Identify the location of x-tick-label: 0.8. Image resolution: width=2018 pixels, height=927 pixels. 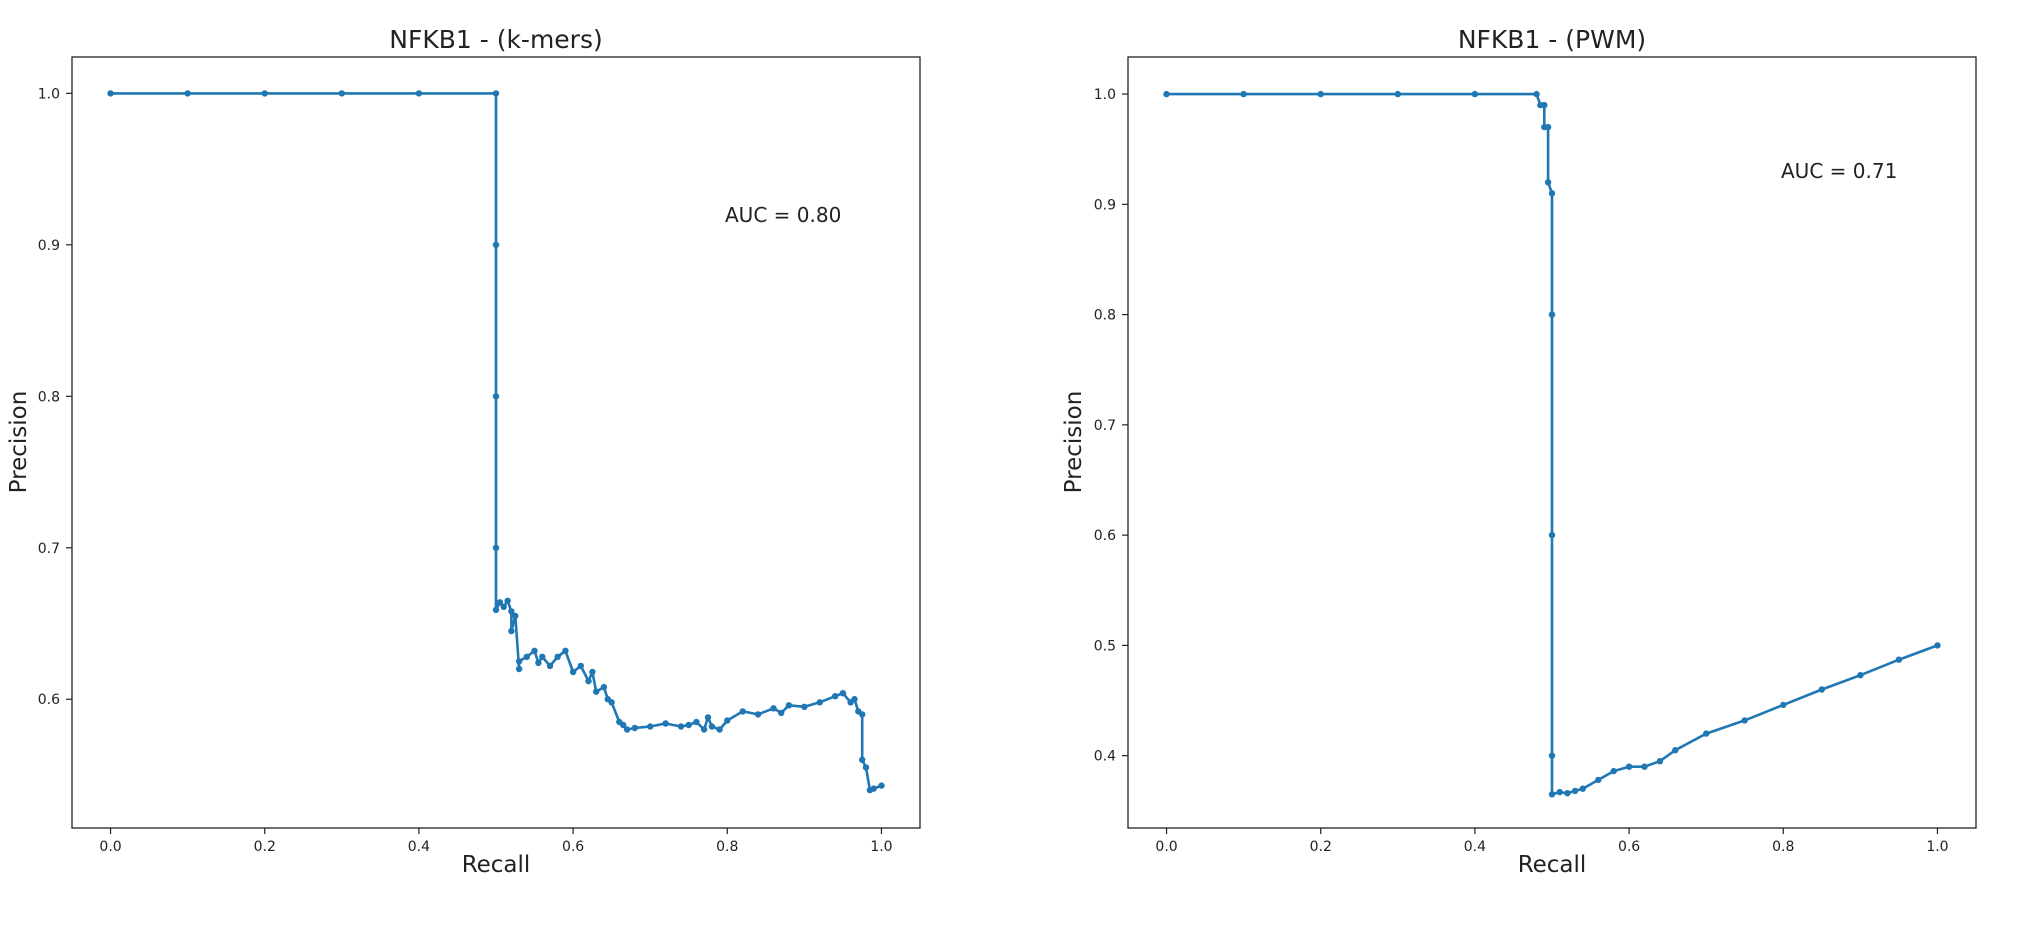
(1783, 847).